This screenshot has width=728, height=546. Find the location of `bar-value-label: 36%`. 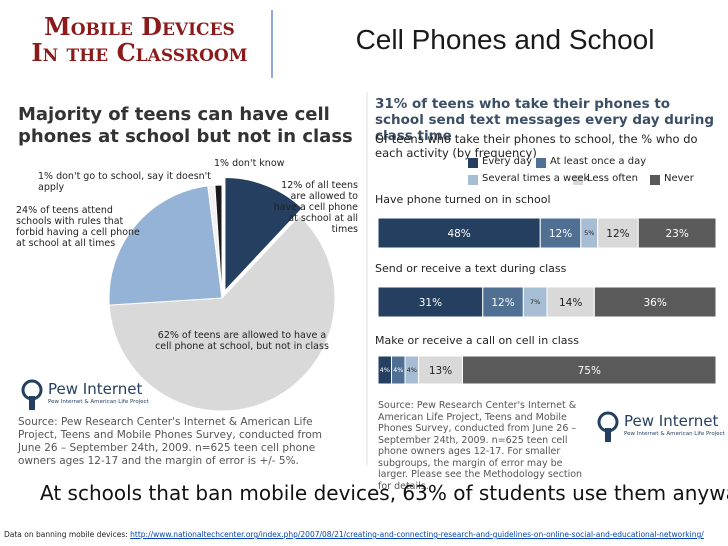

bar-value-label: 36% is located at coordinates (654, 303).